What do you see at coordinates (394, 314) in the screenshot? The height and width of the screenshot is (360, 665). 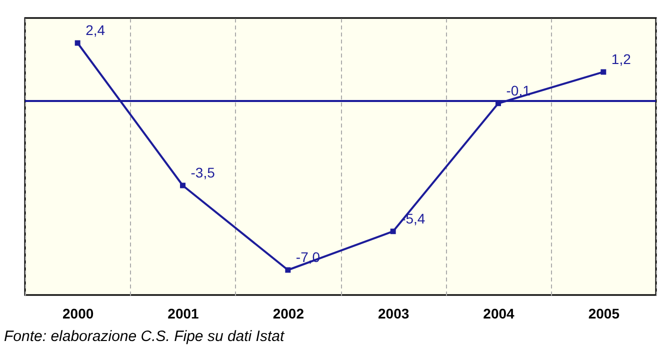 I see `x-tick-label: 2003` at bounding box center [394, 314].